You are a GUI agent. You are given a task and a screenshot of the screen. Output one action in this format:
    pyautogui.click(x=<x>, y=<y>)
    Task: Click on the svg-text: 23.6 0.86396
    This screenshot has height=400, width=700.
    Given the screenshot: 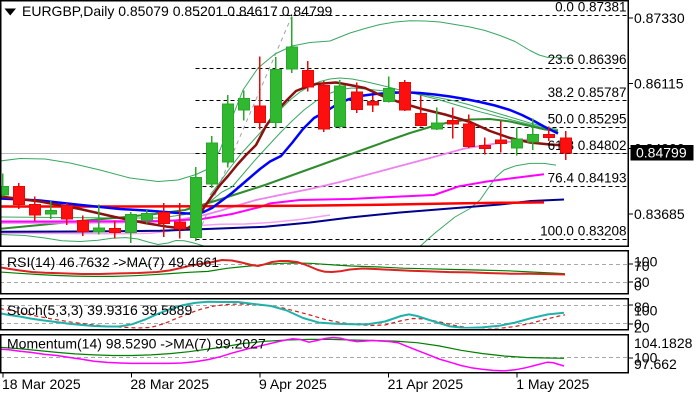 What is the action you would take?
    pyautogui.click(x=587, y=59)
    